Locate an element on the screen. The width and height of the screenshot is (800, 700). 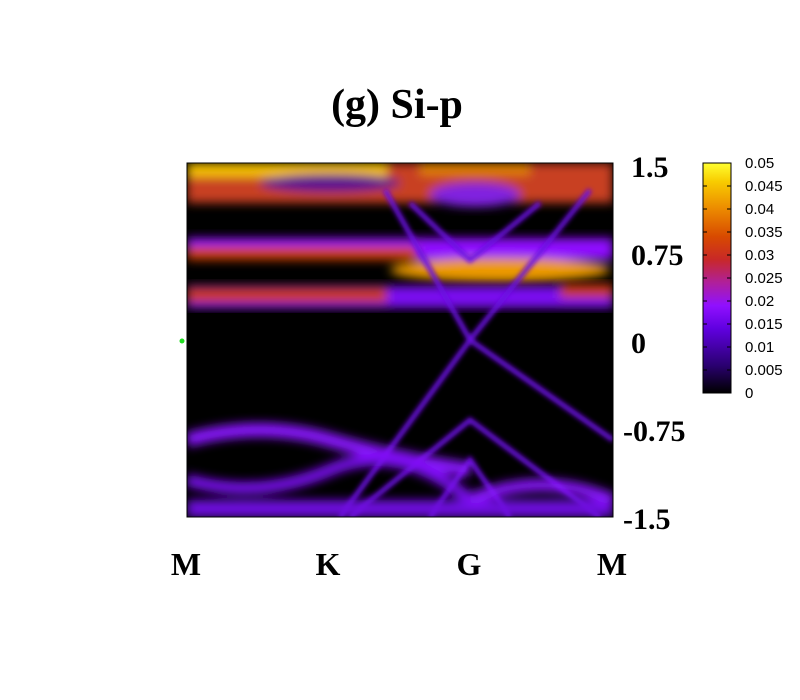
colorbar-tick-label: 0 is located at coordinates (749, 393).